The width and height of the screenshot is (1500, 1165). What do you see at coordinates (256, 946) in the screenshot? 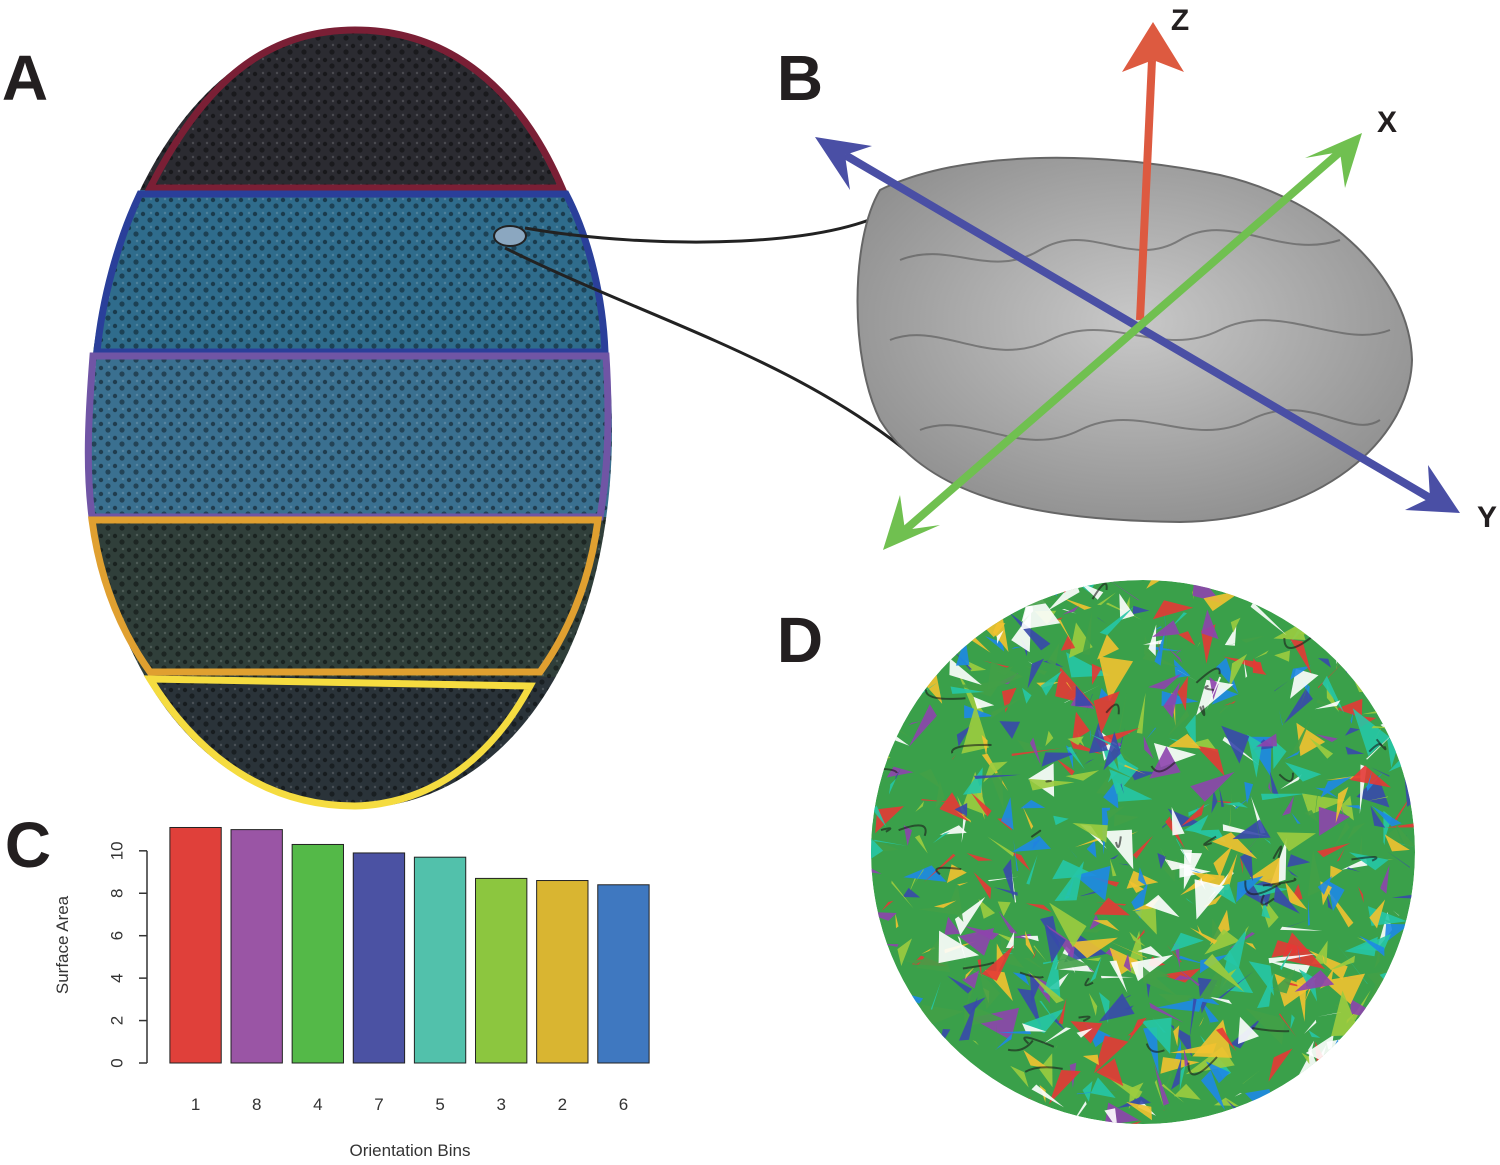
I see `bar` at bounding box center [256, 946].